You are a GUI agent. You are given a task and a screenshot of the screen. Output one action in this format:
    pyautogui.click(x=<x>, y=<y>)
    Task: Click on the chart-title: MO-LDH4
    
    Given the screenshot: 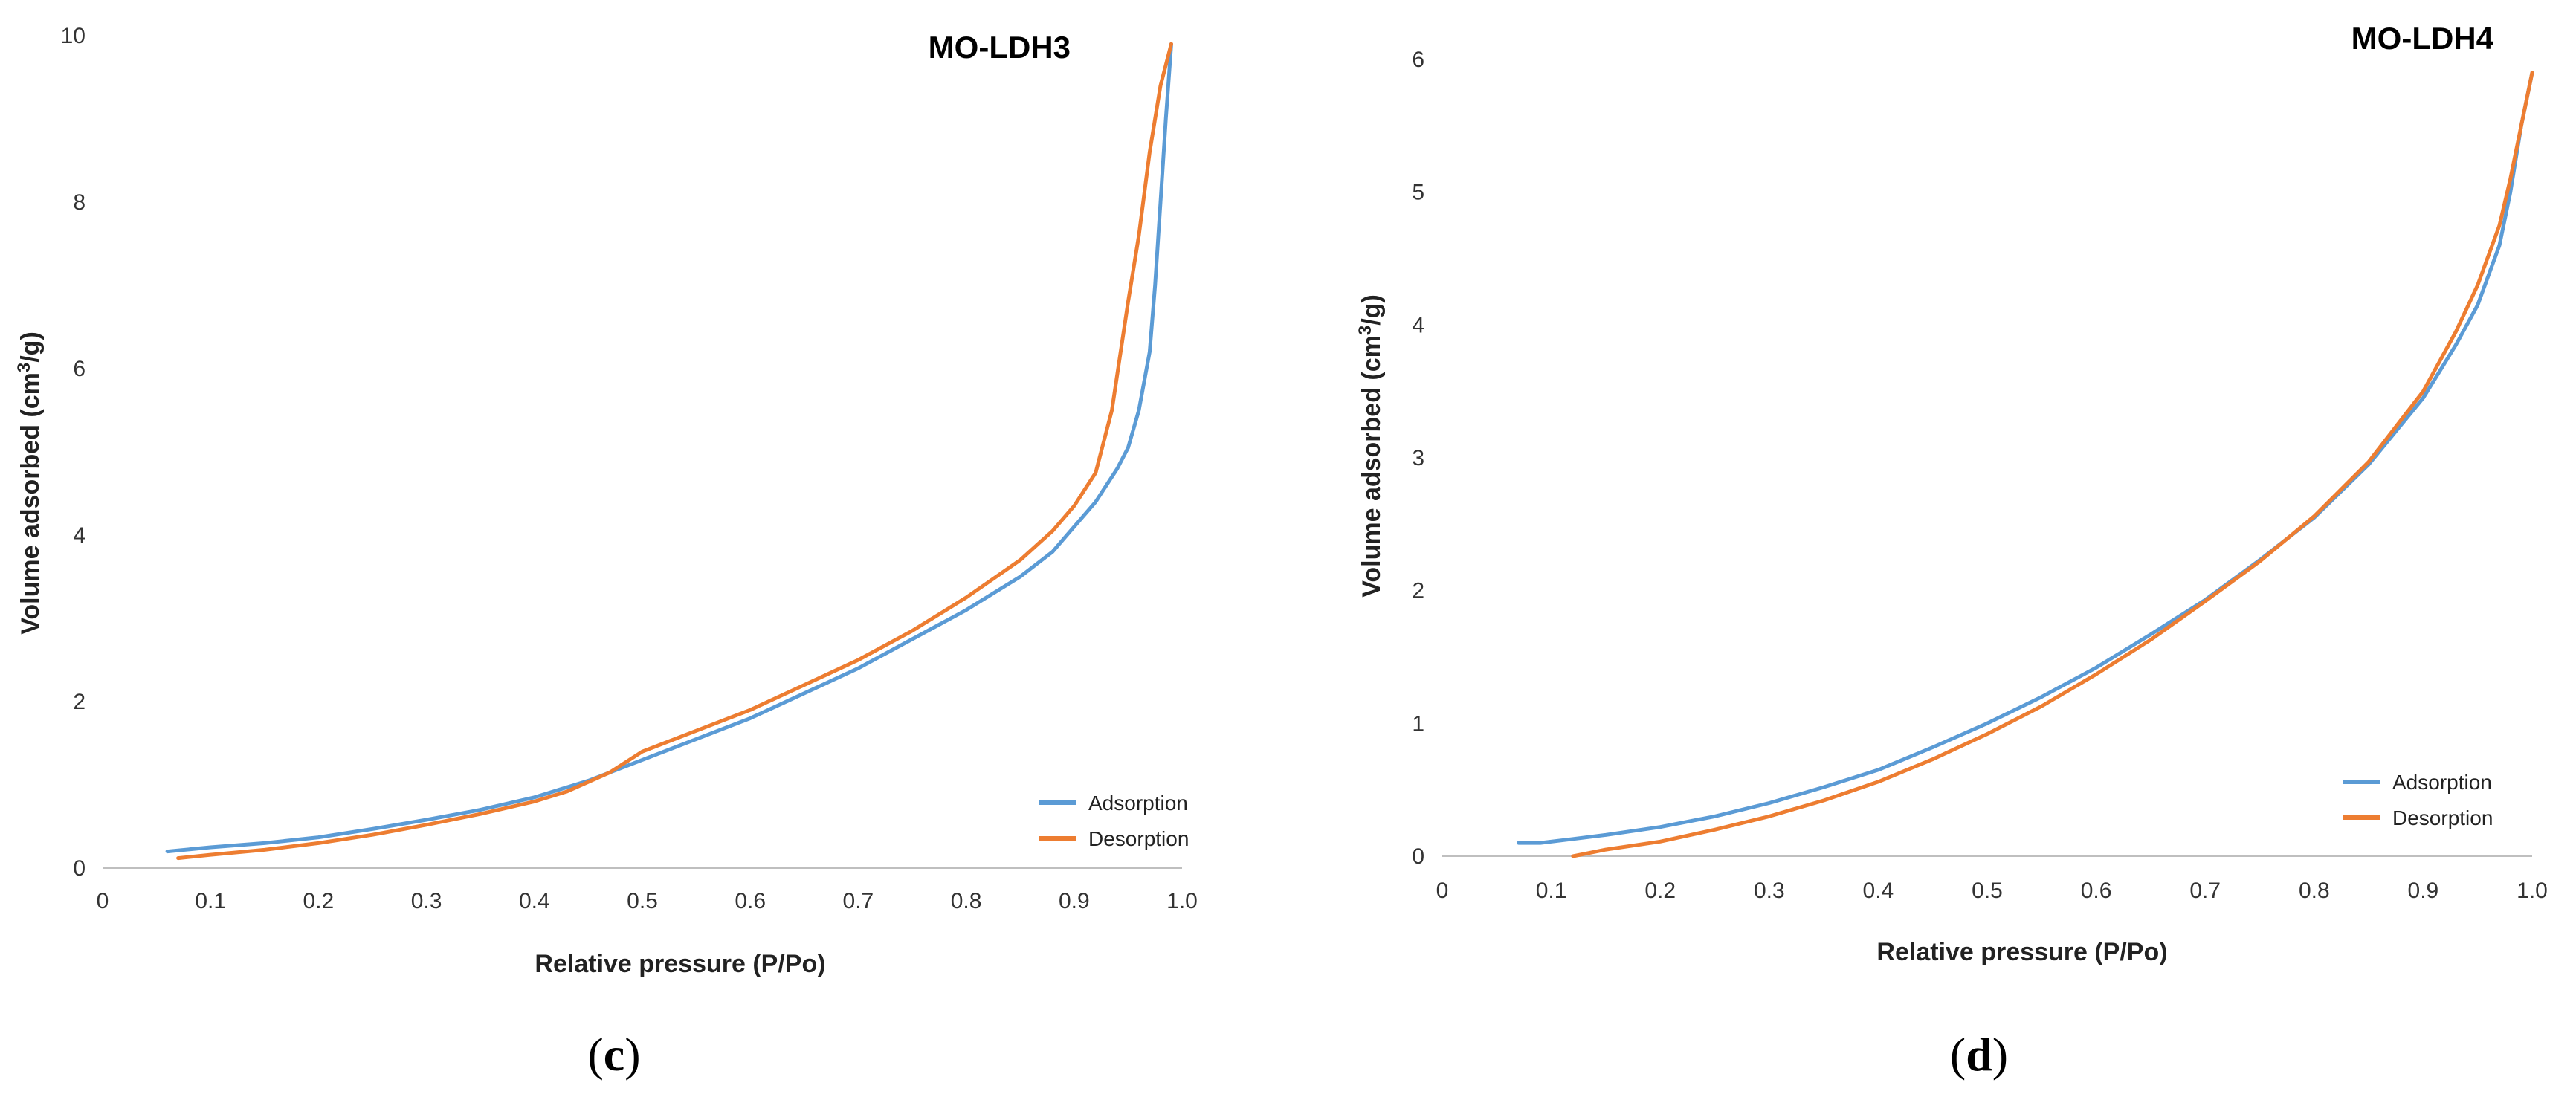 What is the action you would take?
    pyautogui.click(x=2422, y=38)
    